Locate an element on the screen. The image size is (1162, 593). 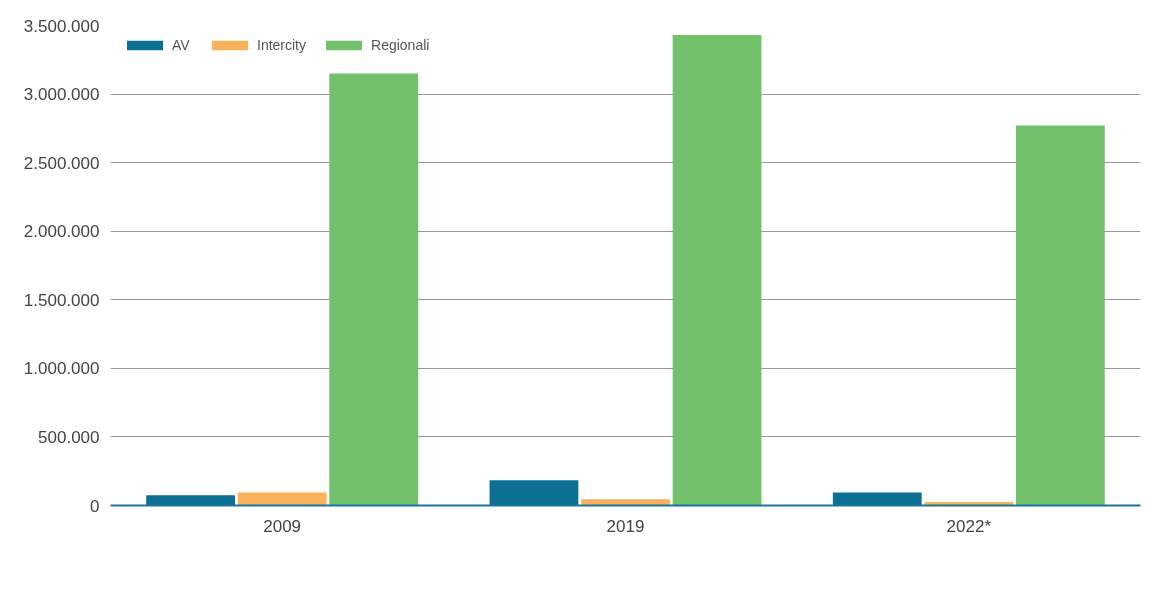
legend-label: AV is located at coordinates (181, 45).